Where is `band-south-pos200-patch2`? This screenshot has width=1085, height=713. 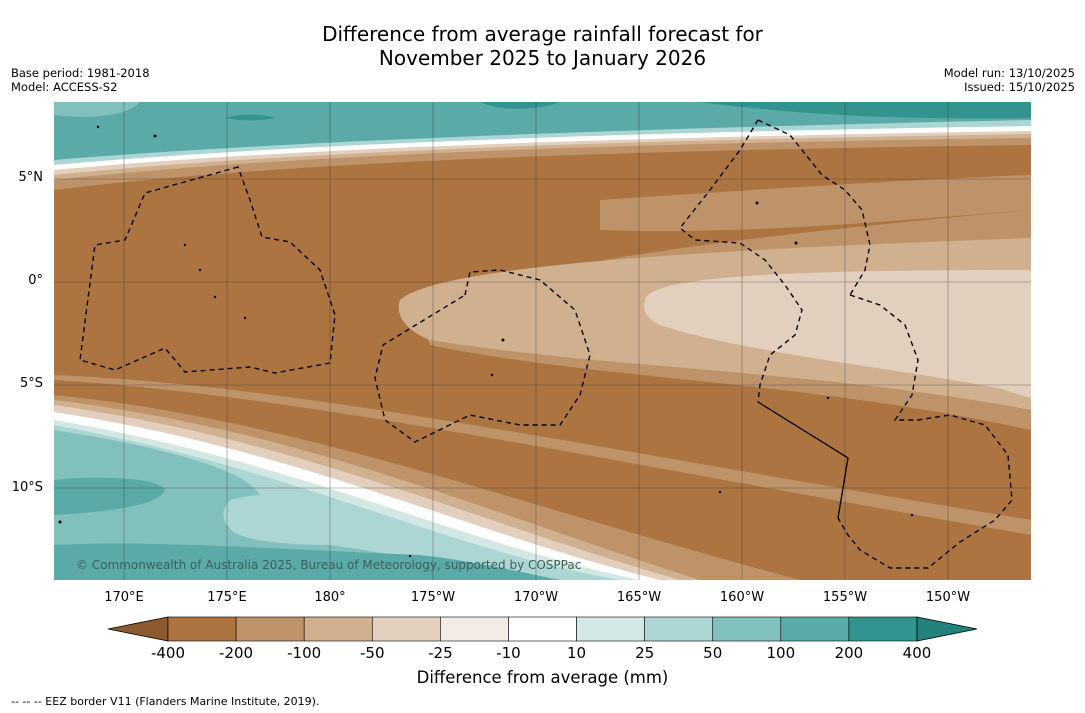 band-south-pos200-patch2 is located at coordinates (307, 561).